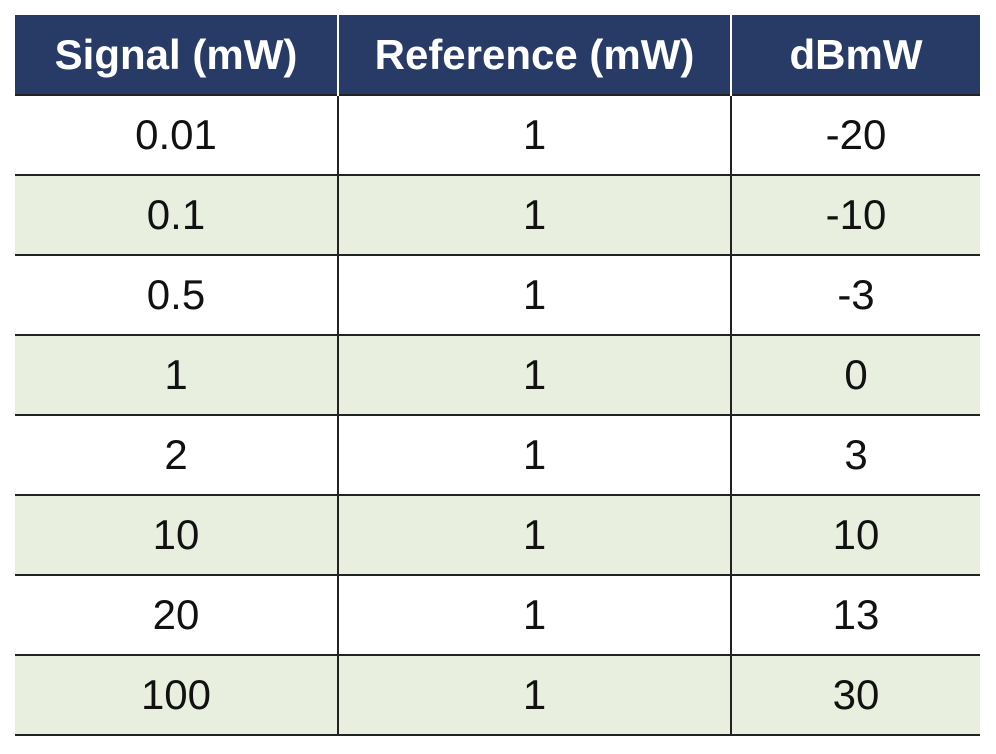  Describe the element at coordinates (176, 134) in the screenshot. I see `table-cell: 0.01` at that location.